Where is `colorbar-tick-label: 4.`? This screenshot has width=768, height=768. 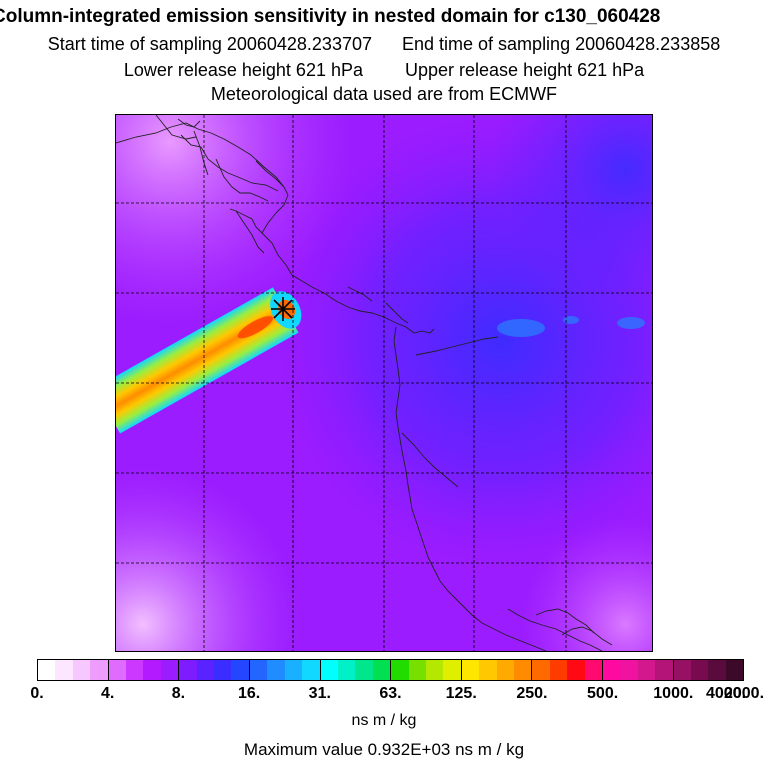
colorbar-tick-label: 4. is located at coordinates (108, 693).